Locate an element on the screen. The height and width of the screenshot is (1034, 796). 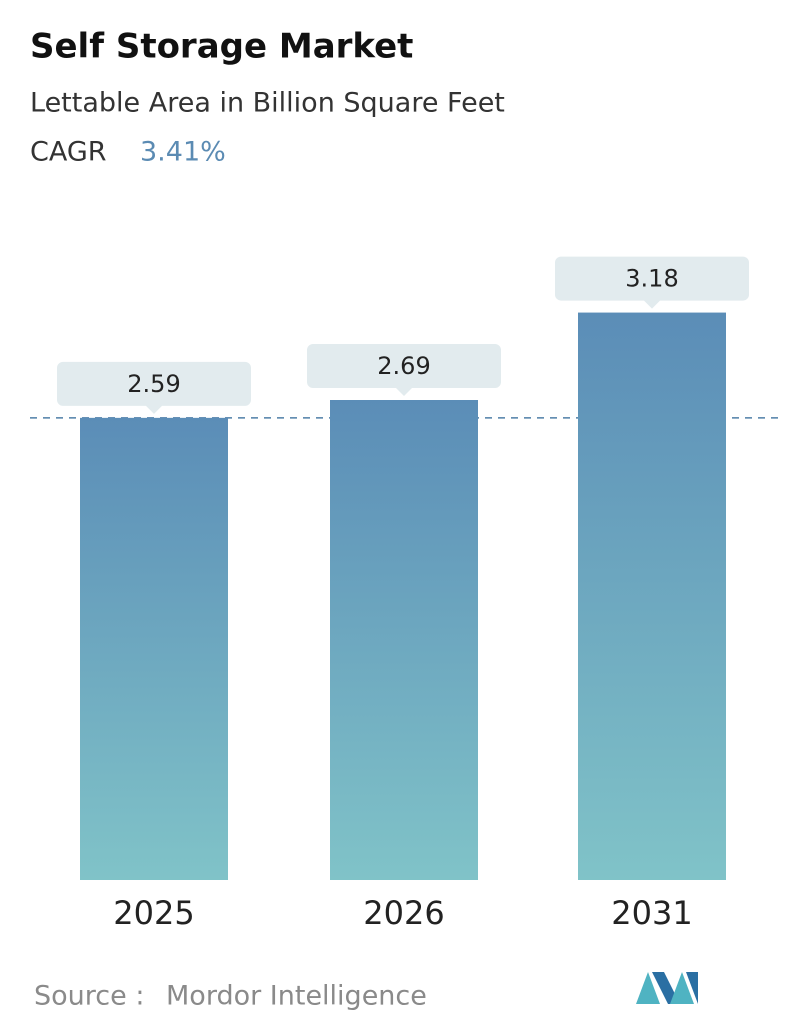
value-label: 2.69 is located at coordinates (403, 366).